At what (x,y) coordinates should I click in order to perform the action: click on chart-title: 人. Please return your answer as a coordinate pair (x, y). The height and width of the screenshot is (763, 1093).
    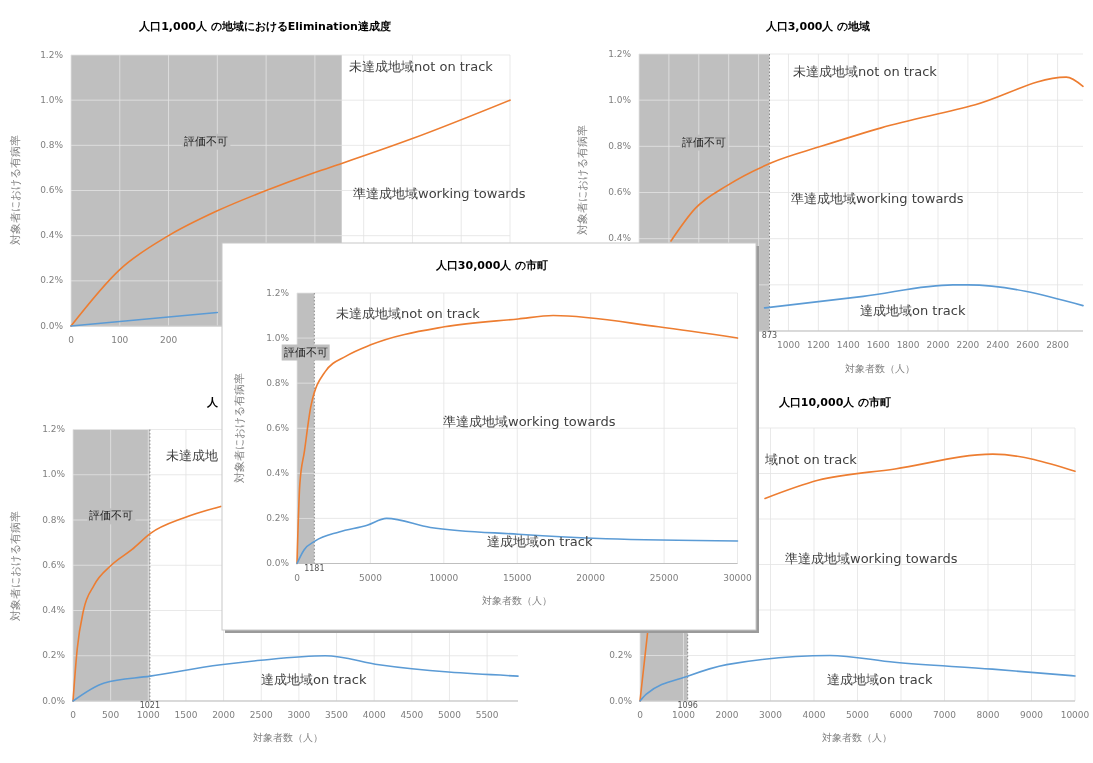
    Looking at the image, I should click on (212, 402).